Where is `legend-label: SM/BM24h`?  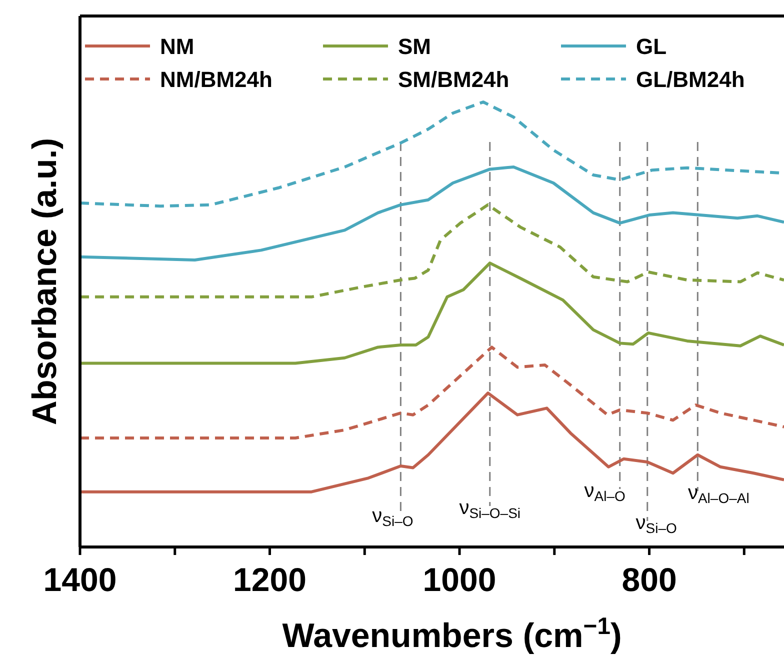
legend-label: SM/BM24h is located at coordinates (454, 79).